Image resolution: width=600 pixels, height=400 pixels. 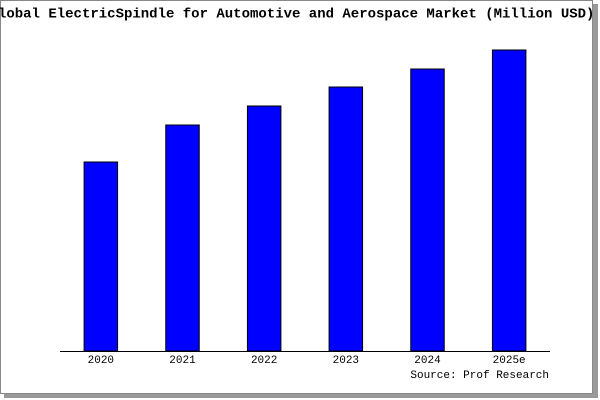 I want to click on x-tick-label: 2025e, so click(x=509, y=361).